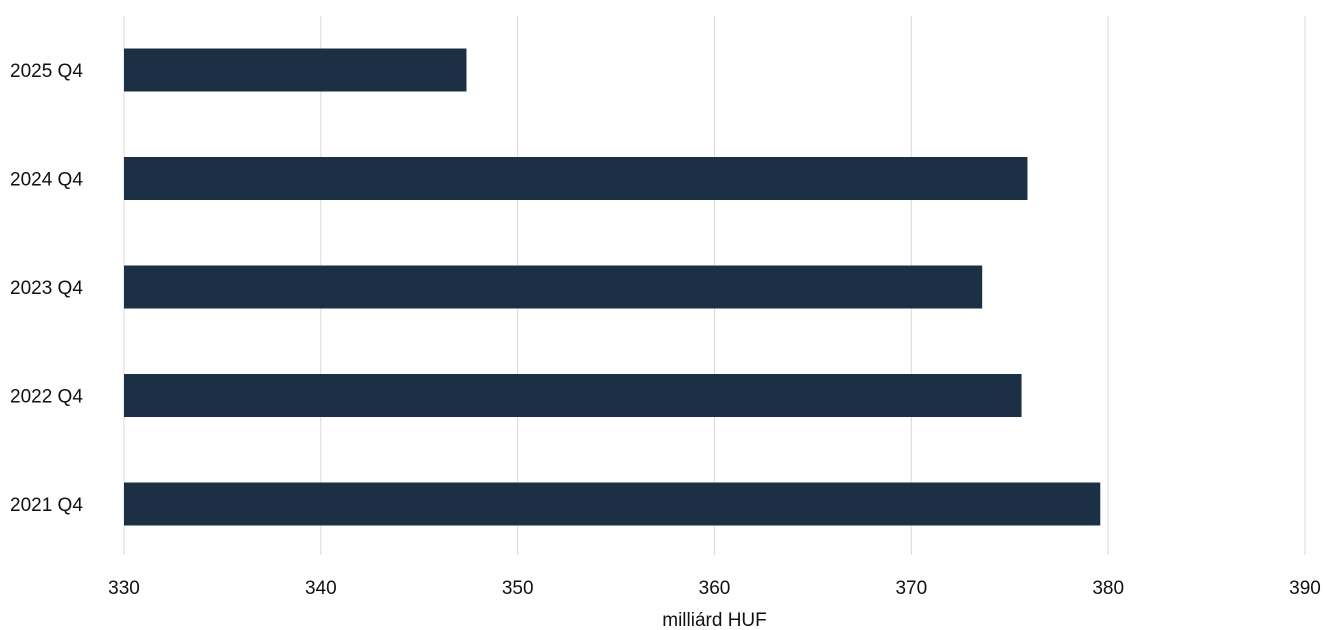 This screenshot has height=630, width=1326. Describe the element at coordinates (46, 71) in the screenshot. I see `category-label: 2025 Q4` at that location.